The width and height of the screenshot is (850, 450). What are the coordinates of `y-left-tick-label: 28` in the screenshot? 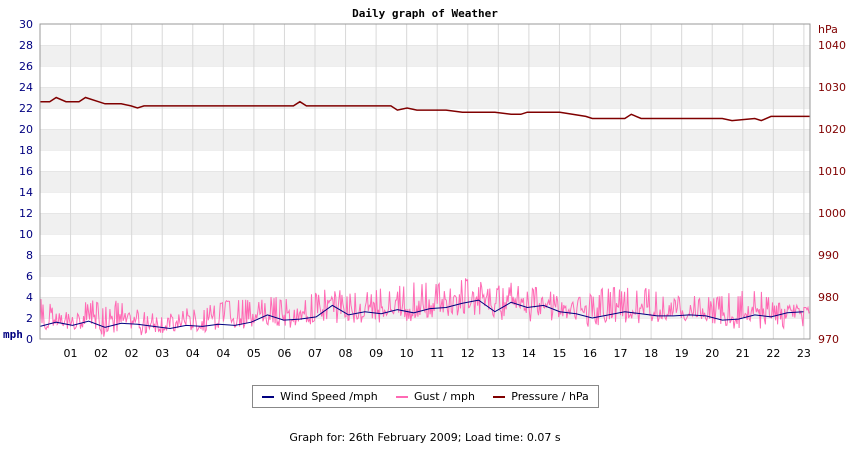 It's located at (26, 45).